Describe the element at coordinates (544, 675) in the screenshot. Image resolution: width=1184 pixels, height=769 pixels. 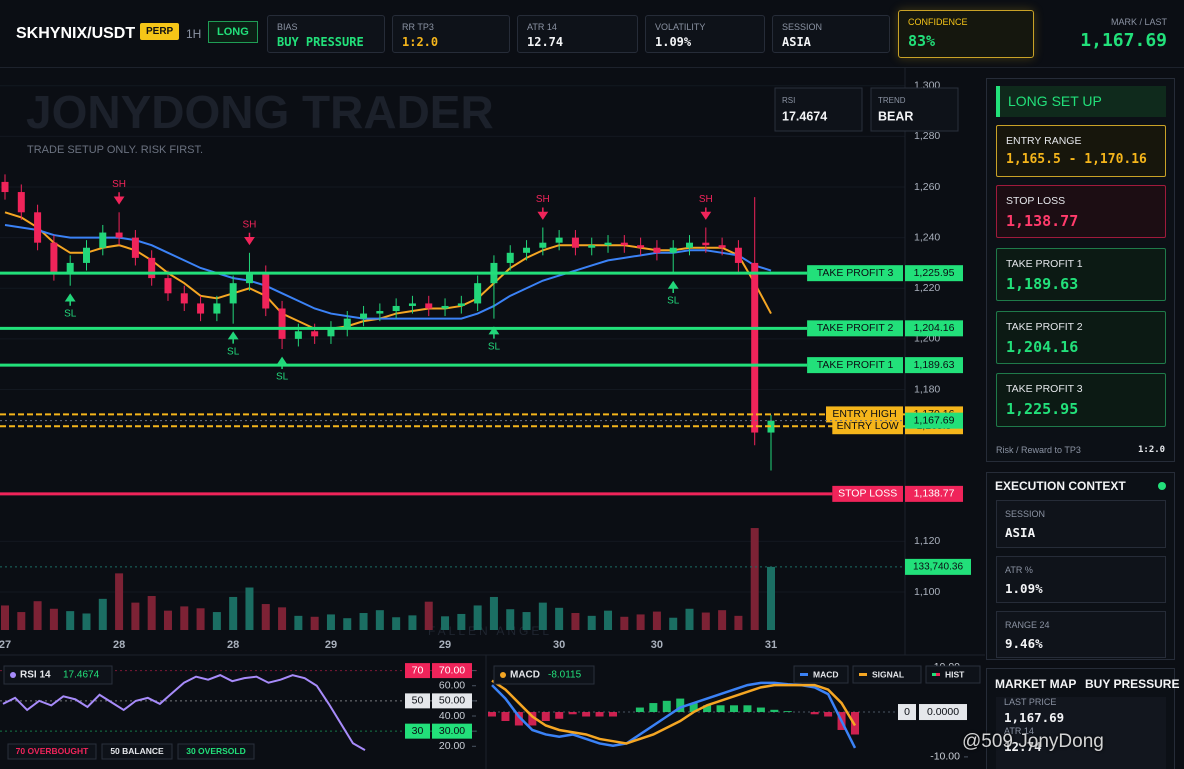
I see `macd-header-box` at that location.